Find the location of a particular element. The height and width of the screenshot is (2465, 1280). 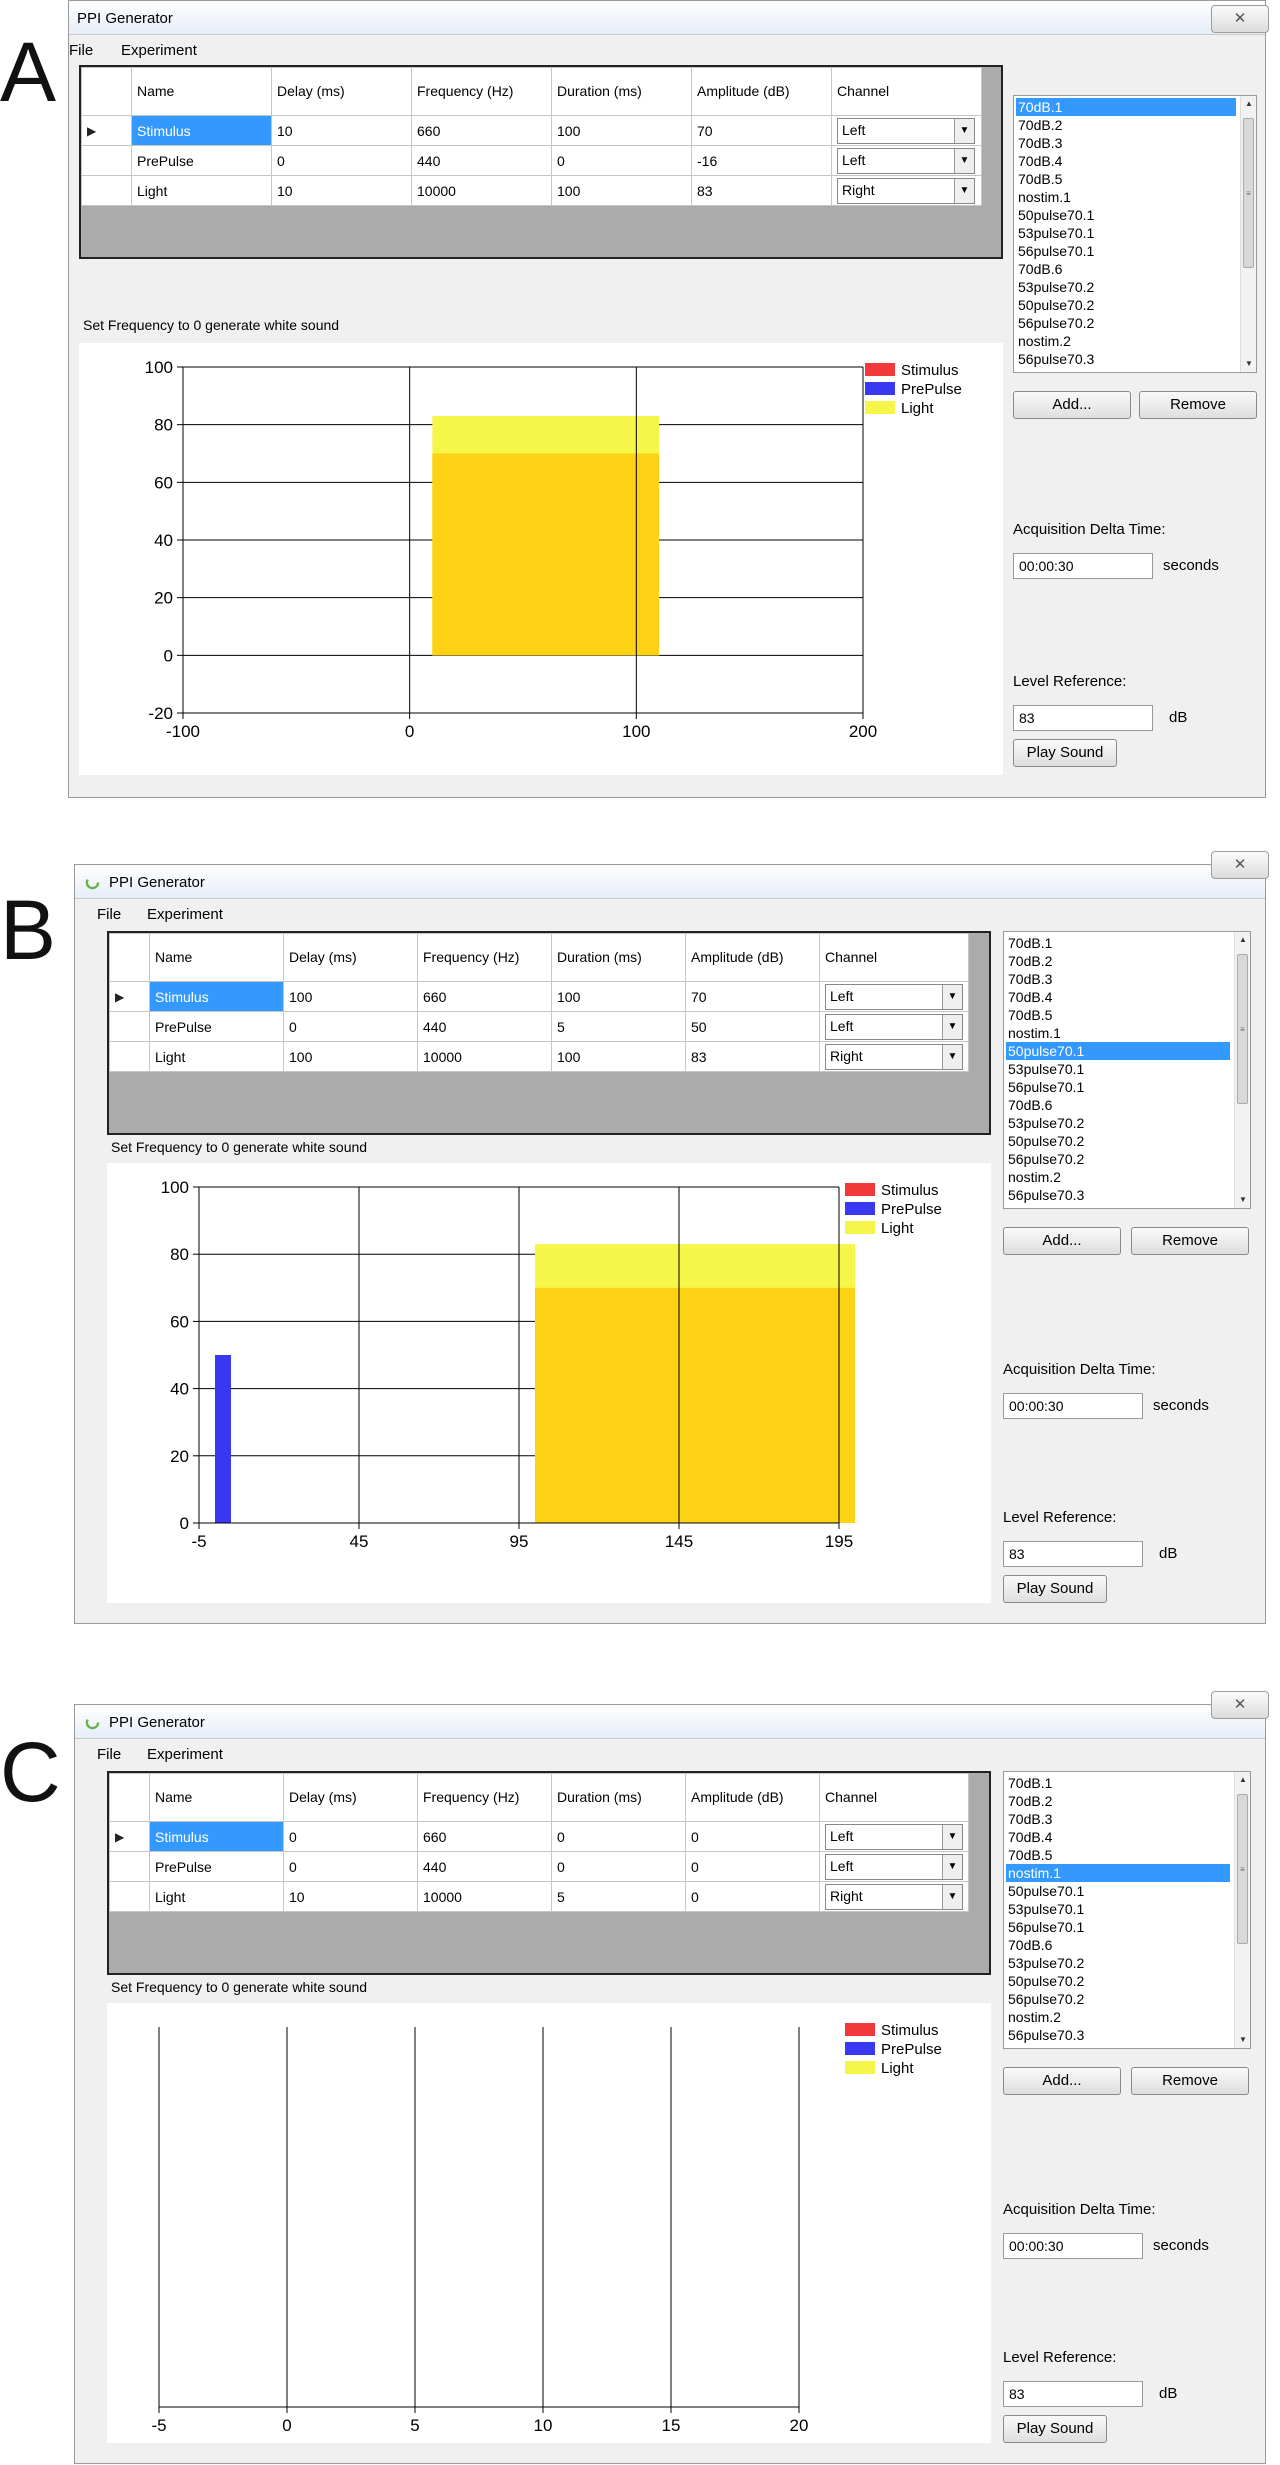

table-row: ▶ Stimulus 10 660 100 70 Left ▼ is located at coordinates (531, 130).